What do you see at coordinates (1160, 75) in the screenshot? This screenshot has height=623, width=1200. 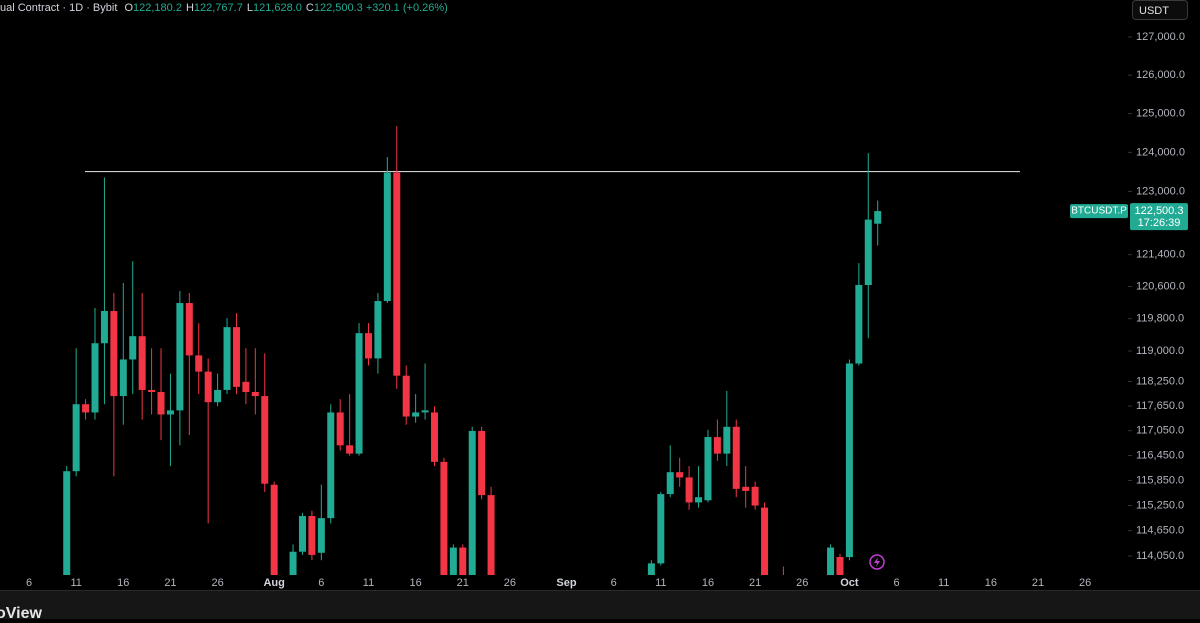 I see `y-tick-label: 126,000.0` at bounding box center [1160, 75].